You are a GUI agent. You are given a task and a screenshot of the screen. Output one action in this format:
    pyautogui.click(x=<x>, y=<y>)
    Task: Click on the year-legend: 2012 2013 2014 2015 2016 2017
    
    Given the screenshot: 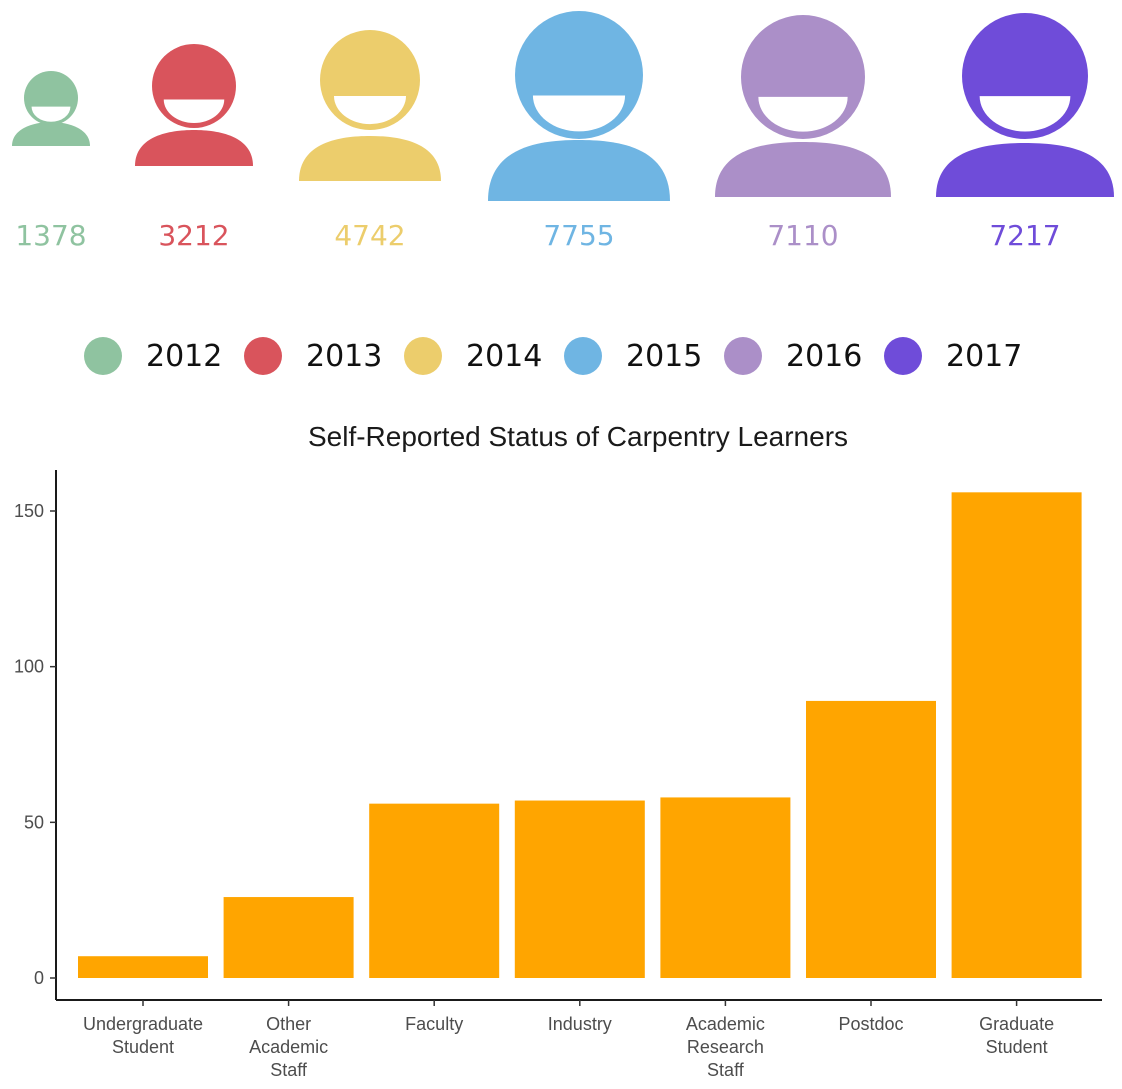 What is the action you would take?
    pyautogui.click(x=553, y=356)
    